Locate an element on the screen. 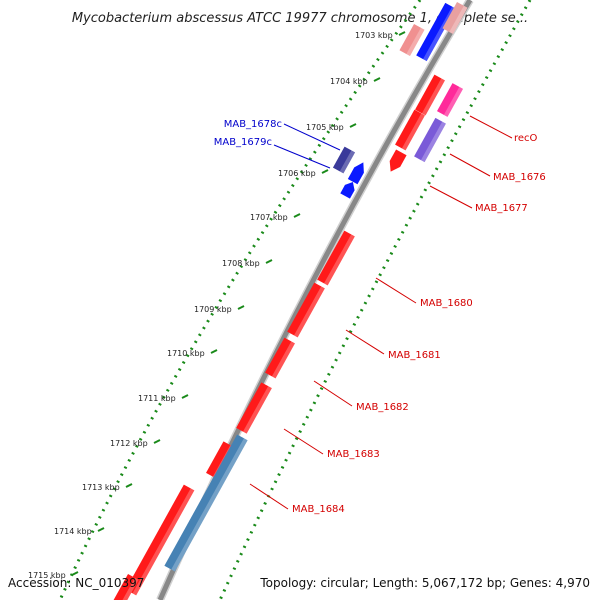 This screenshot has height=600, width=600. gene-label-MAB_1683: MAB_1683 is located at coordinates (353, 454).